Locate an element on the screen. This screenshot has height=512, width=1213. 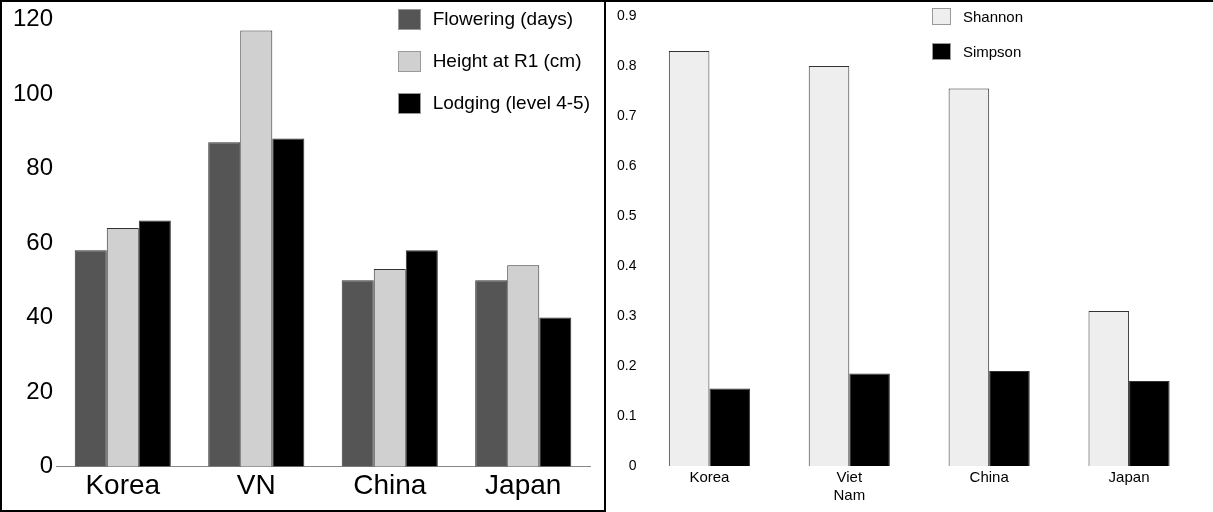
y-tick-label: 100 is located at coordinates (33, 92).